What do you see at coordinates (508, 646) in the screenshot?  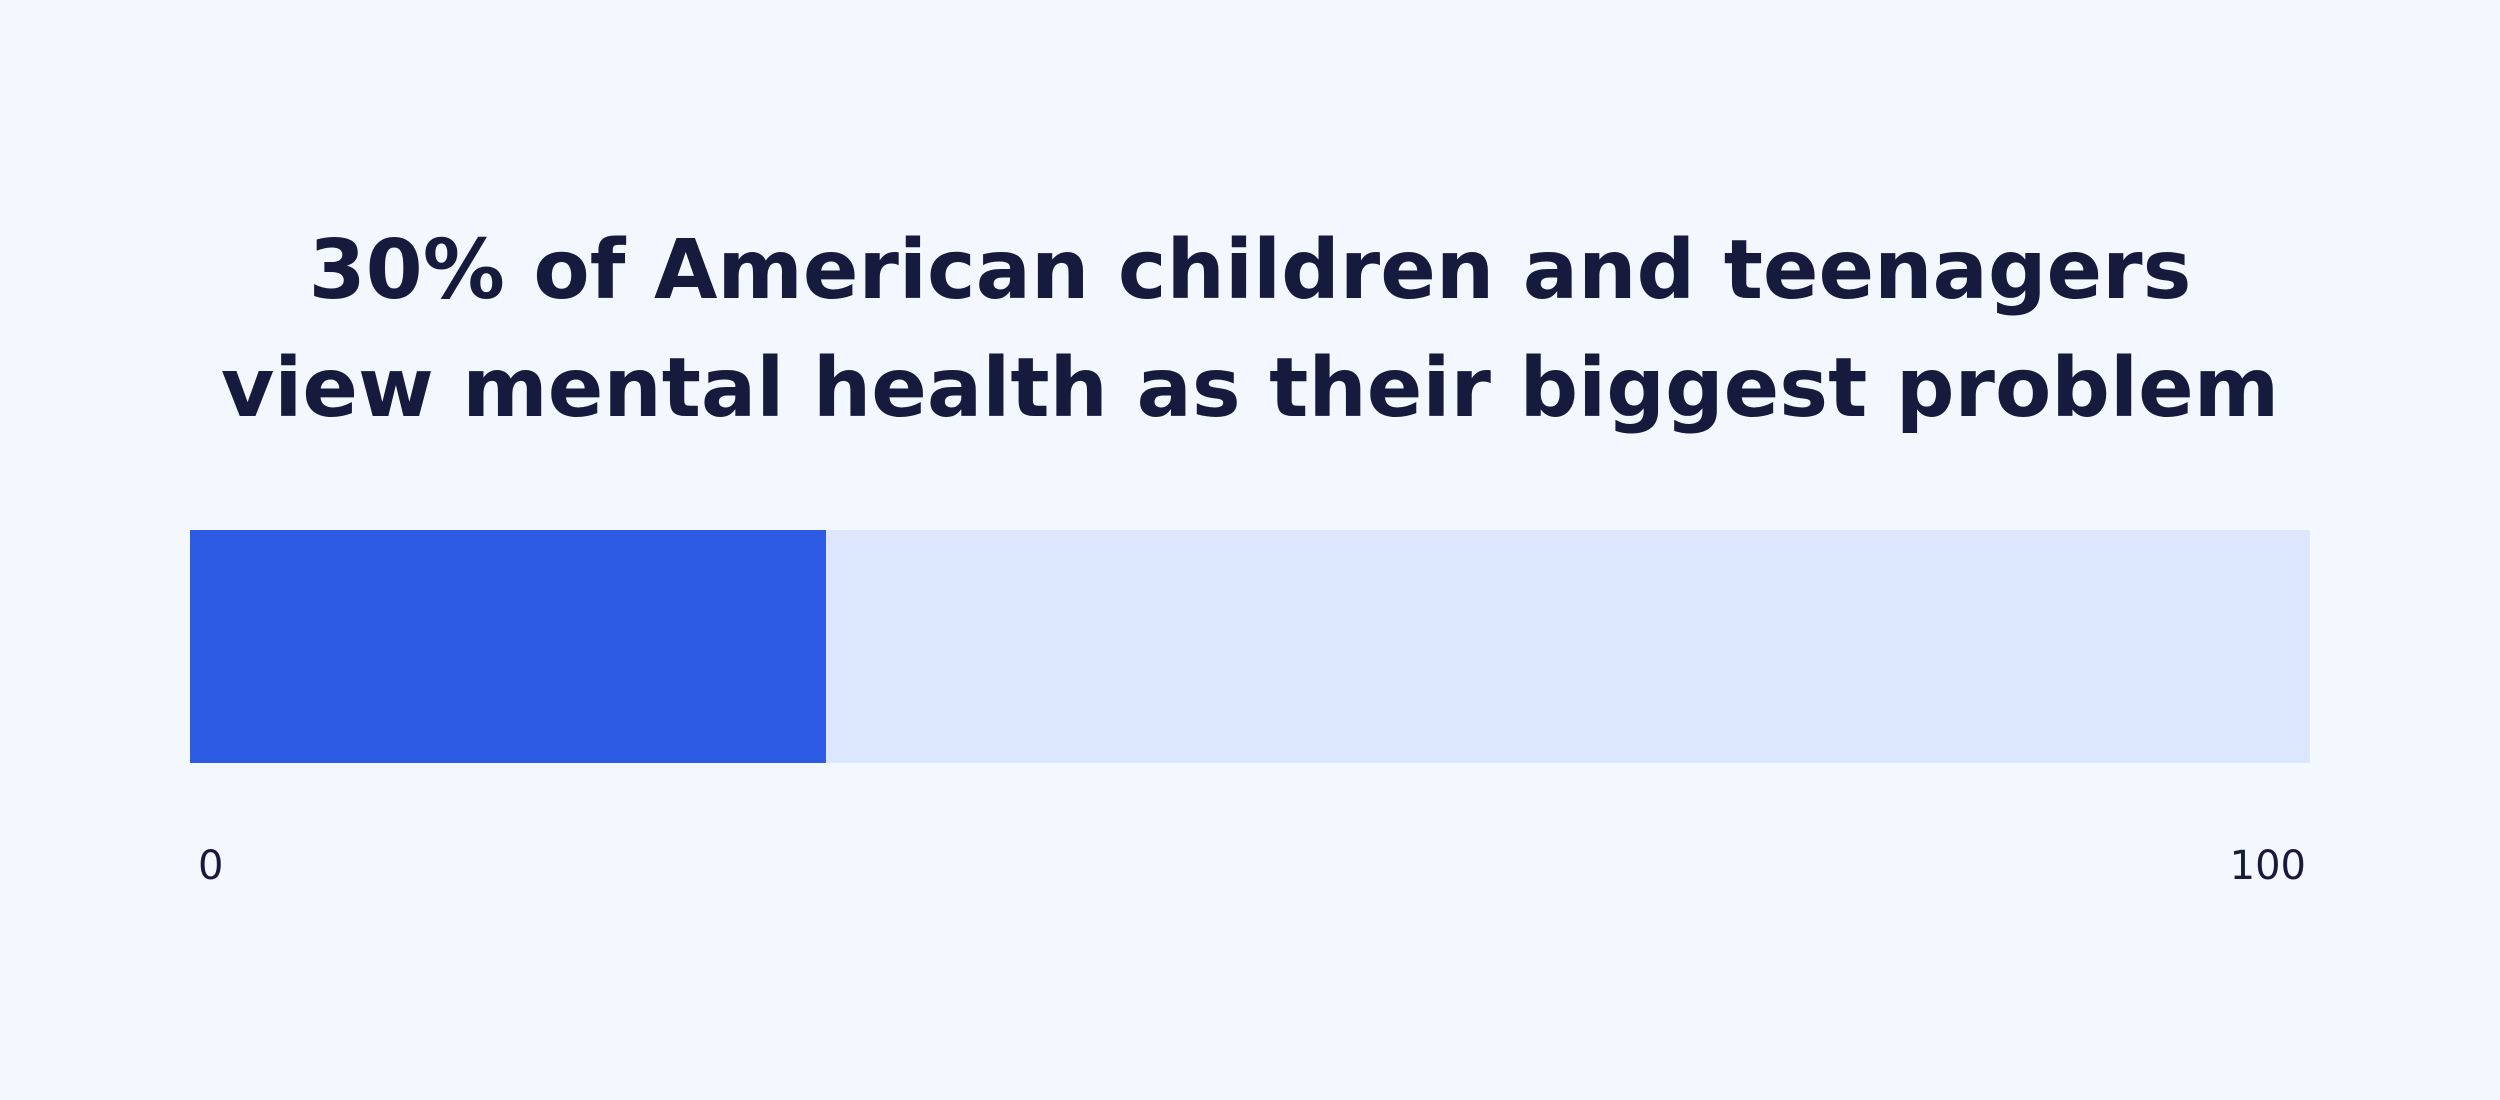 I see `bar-fill` at bounding box center [508, 646].